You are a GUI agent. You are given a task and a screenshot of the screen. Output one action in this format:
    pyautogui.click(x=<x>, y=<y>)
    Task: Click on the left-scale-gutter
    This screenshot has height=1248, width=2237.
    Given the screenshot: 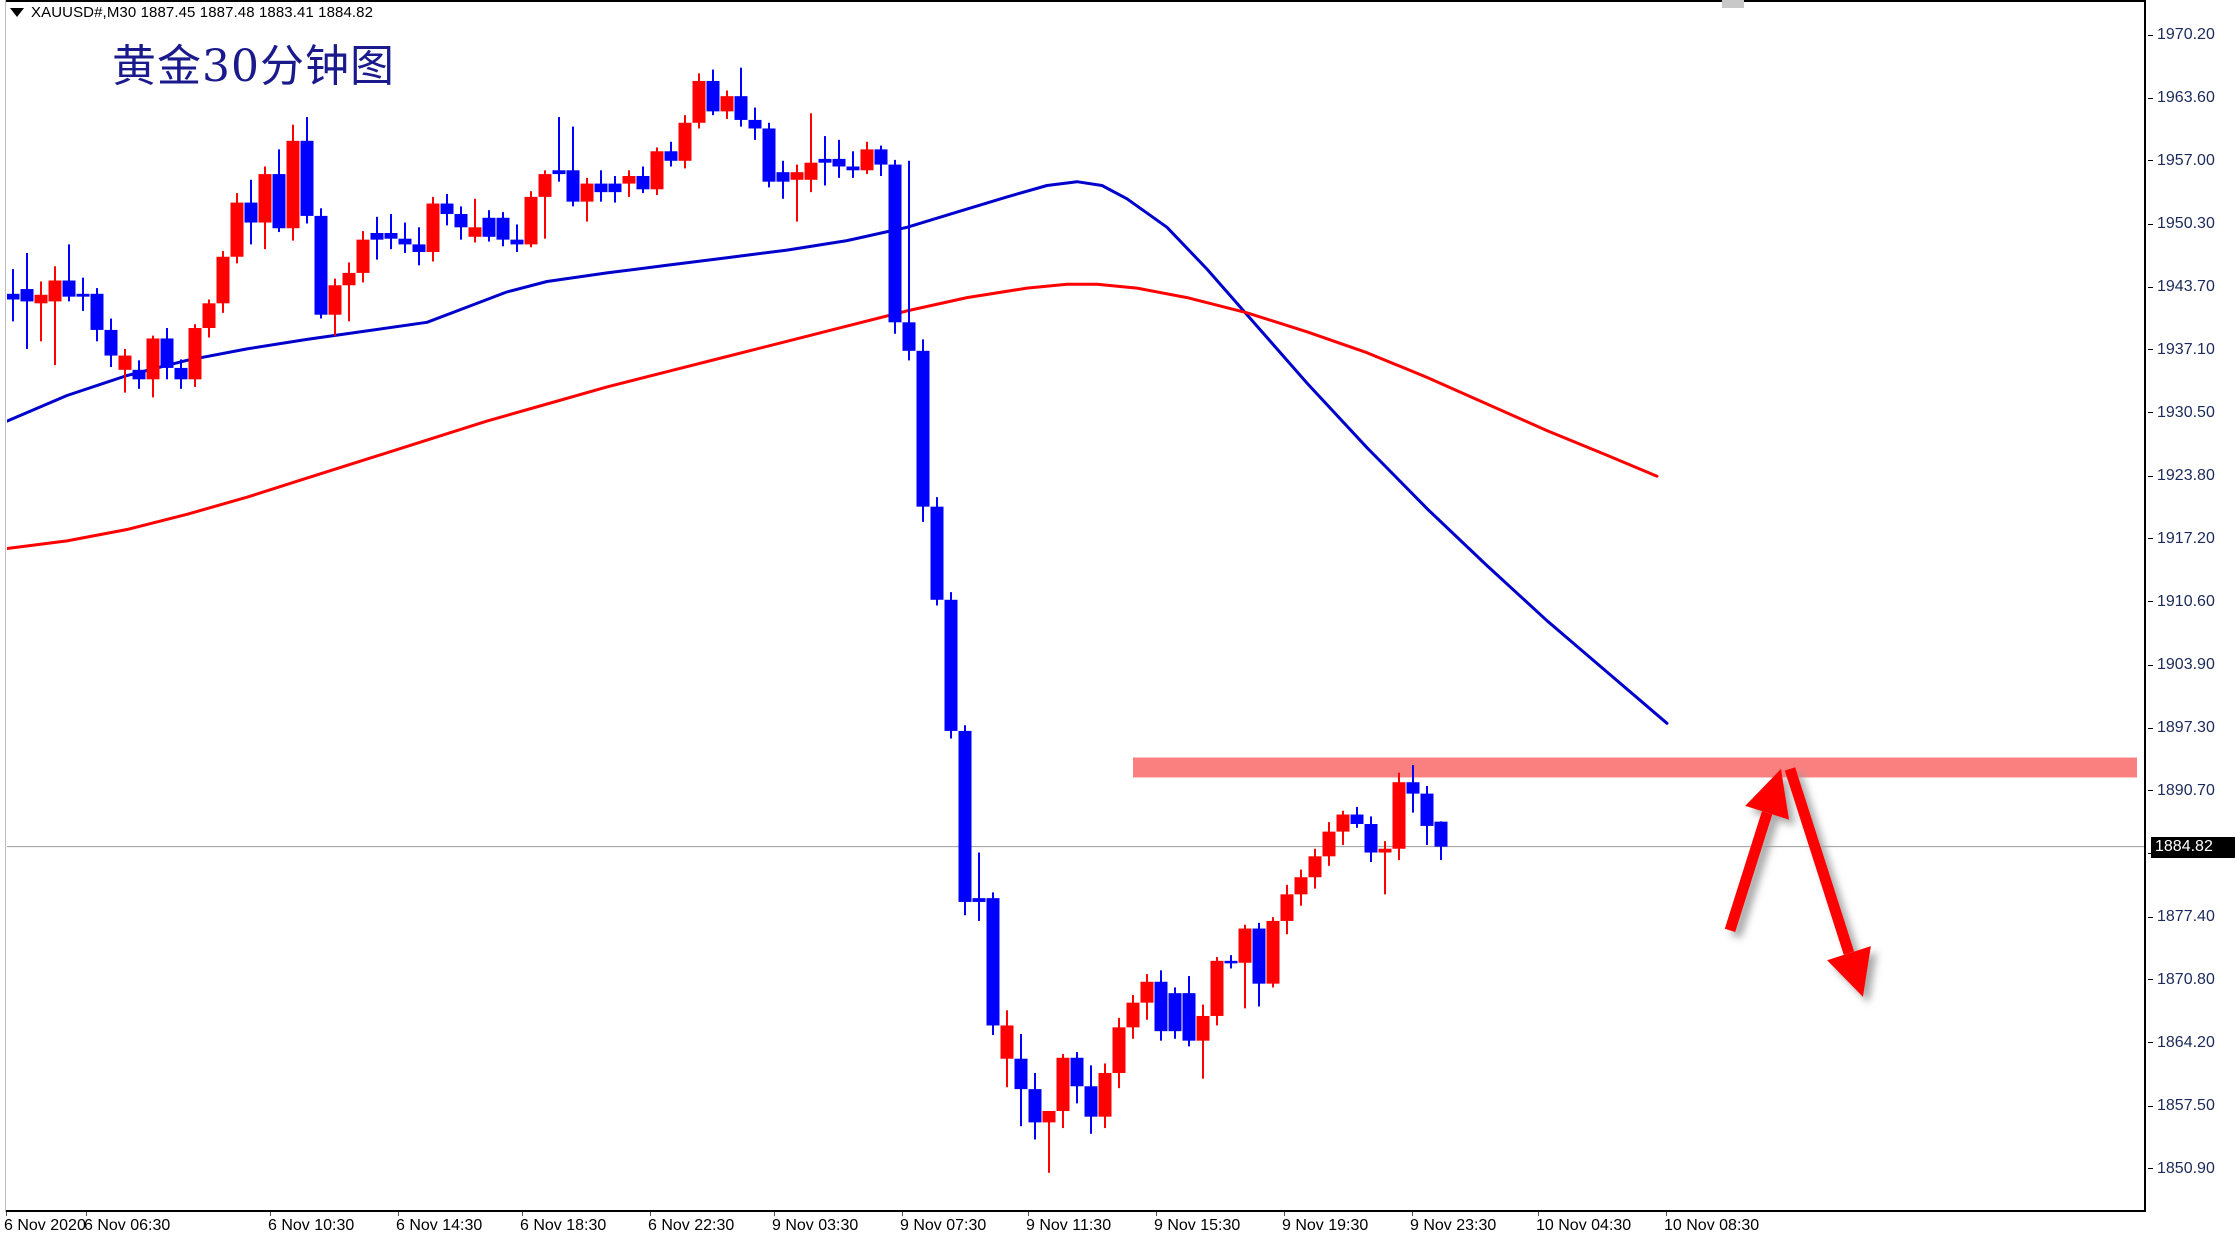 What is the action you would take?
    pyautogui.click(x=3, y=606)
    